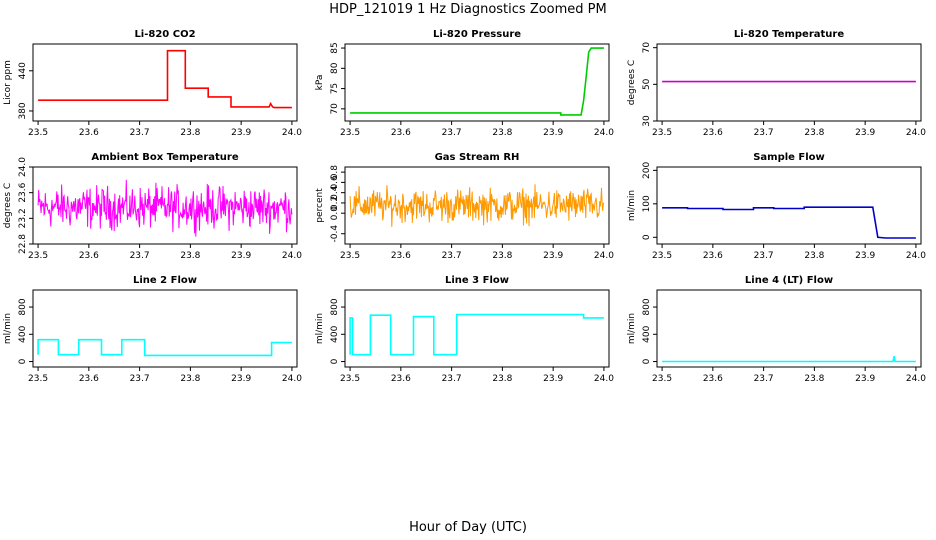 The image size is (936, 540). Describe the element at coordinates (477, 280) in the screenshot. I see `panel-title: Line 3 Flow` at that location.